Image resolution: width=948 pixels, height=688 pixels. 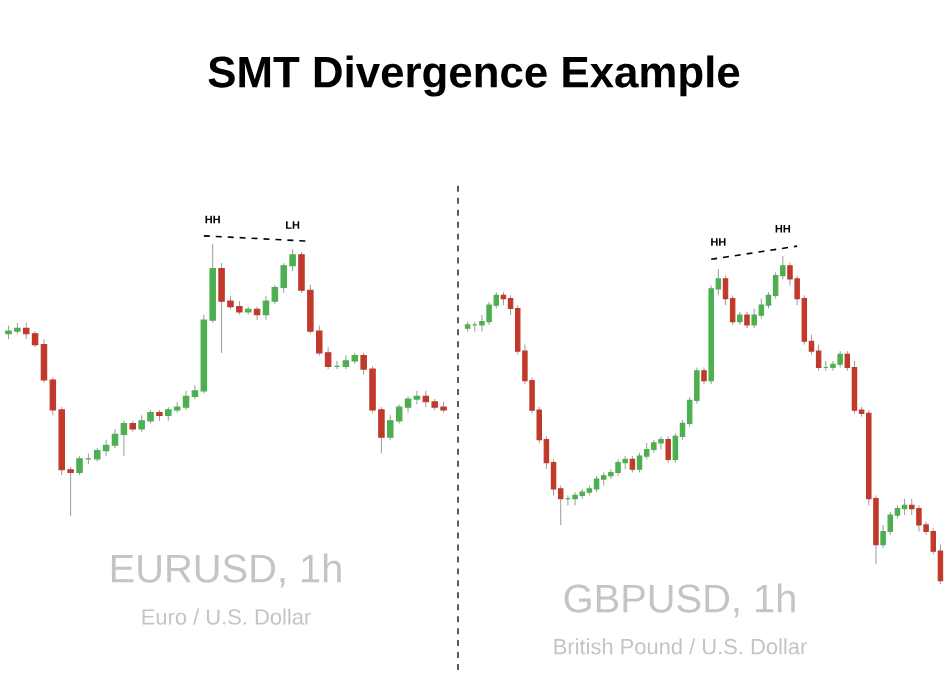 I want to click on text: Euro / U.S. Dollar, so click(x=226, y=616).